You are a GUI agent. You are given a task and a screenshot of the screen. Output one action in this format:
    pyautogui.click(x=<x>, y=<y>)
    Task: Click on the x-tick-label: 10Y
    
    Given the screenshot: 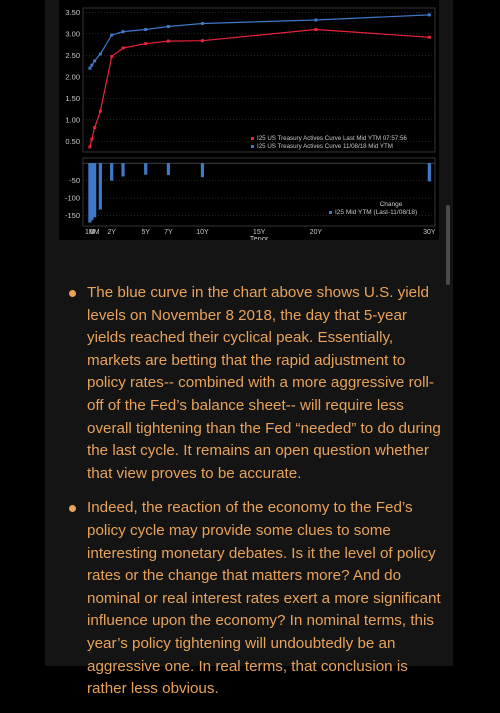 What is the action you would take?
    pyautogui.click(x=202, y=232)
    